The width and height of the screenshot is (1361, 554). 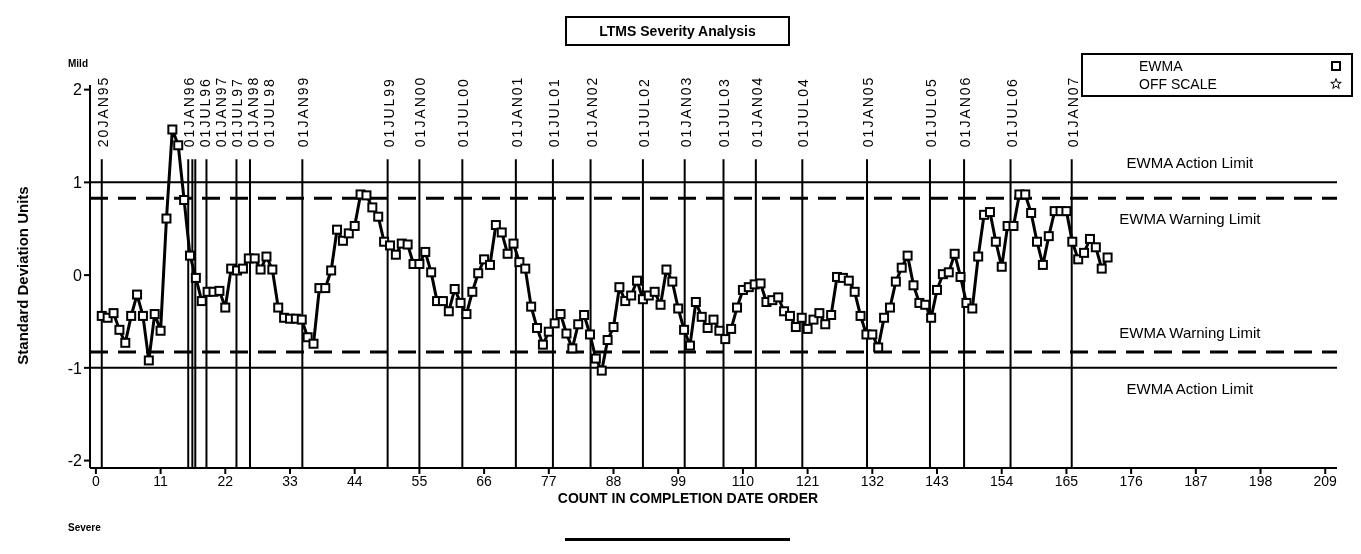 What do you see at coordinates (688, 498) in the screenshot?
I see `x-axis-title: COUNT IN COMPLETION DATE ORDER` at bounding box center [688, 498].